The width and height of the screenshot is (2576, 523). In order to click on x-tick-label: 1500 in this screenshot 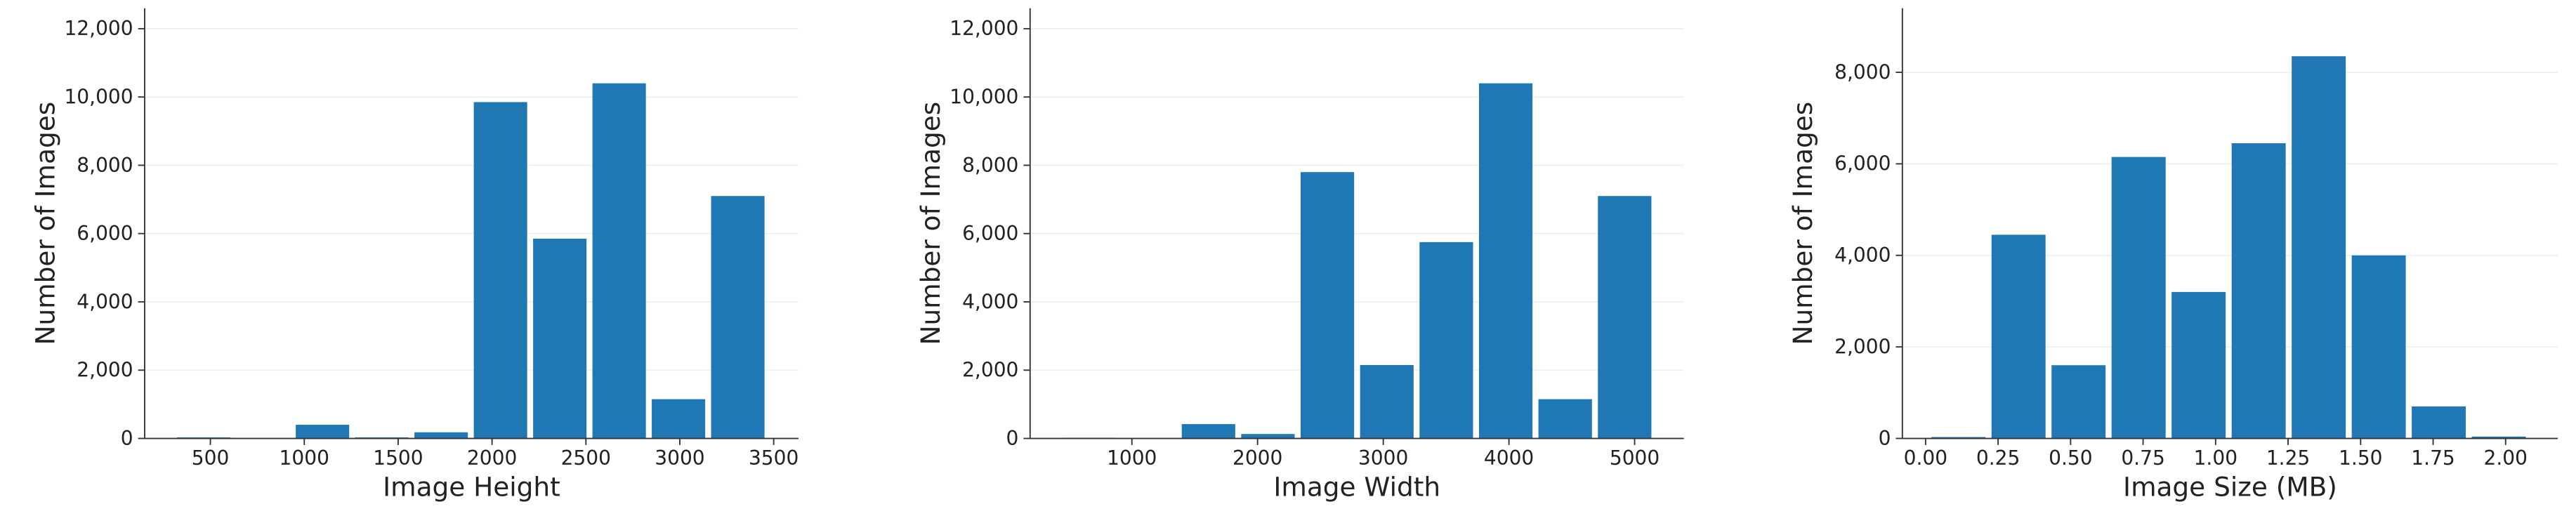, I will do `click(398, 458)`.